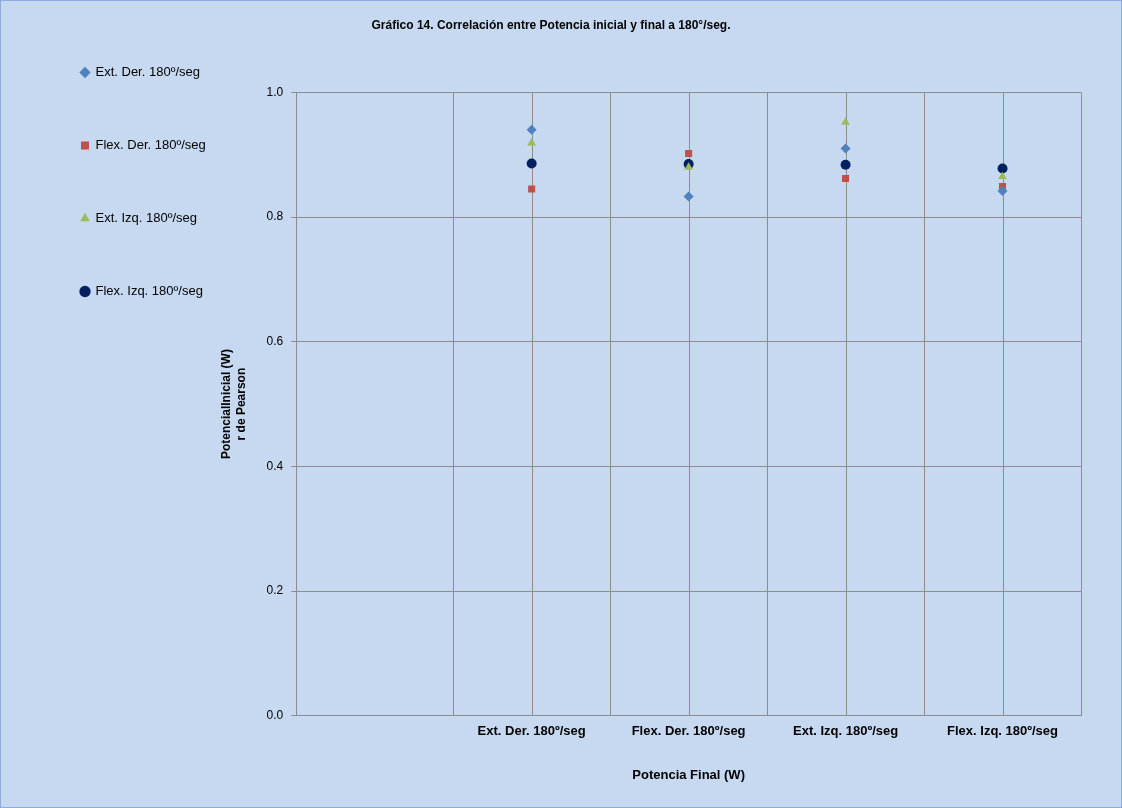 This screenshot has width=1122, height=808. Describe the element at coordinates (275, 590) in the screenshot. I see `y-tick-label: 0.2` at that location.